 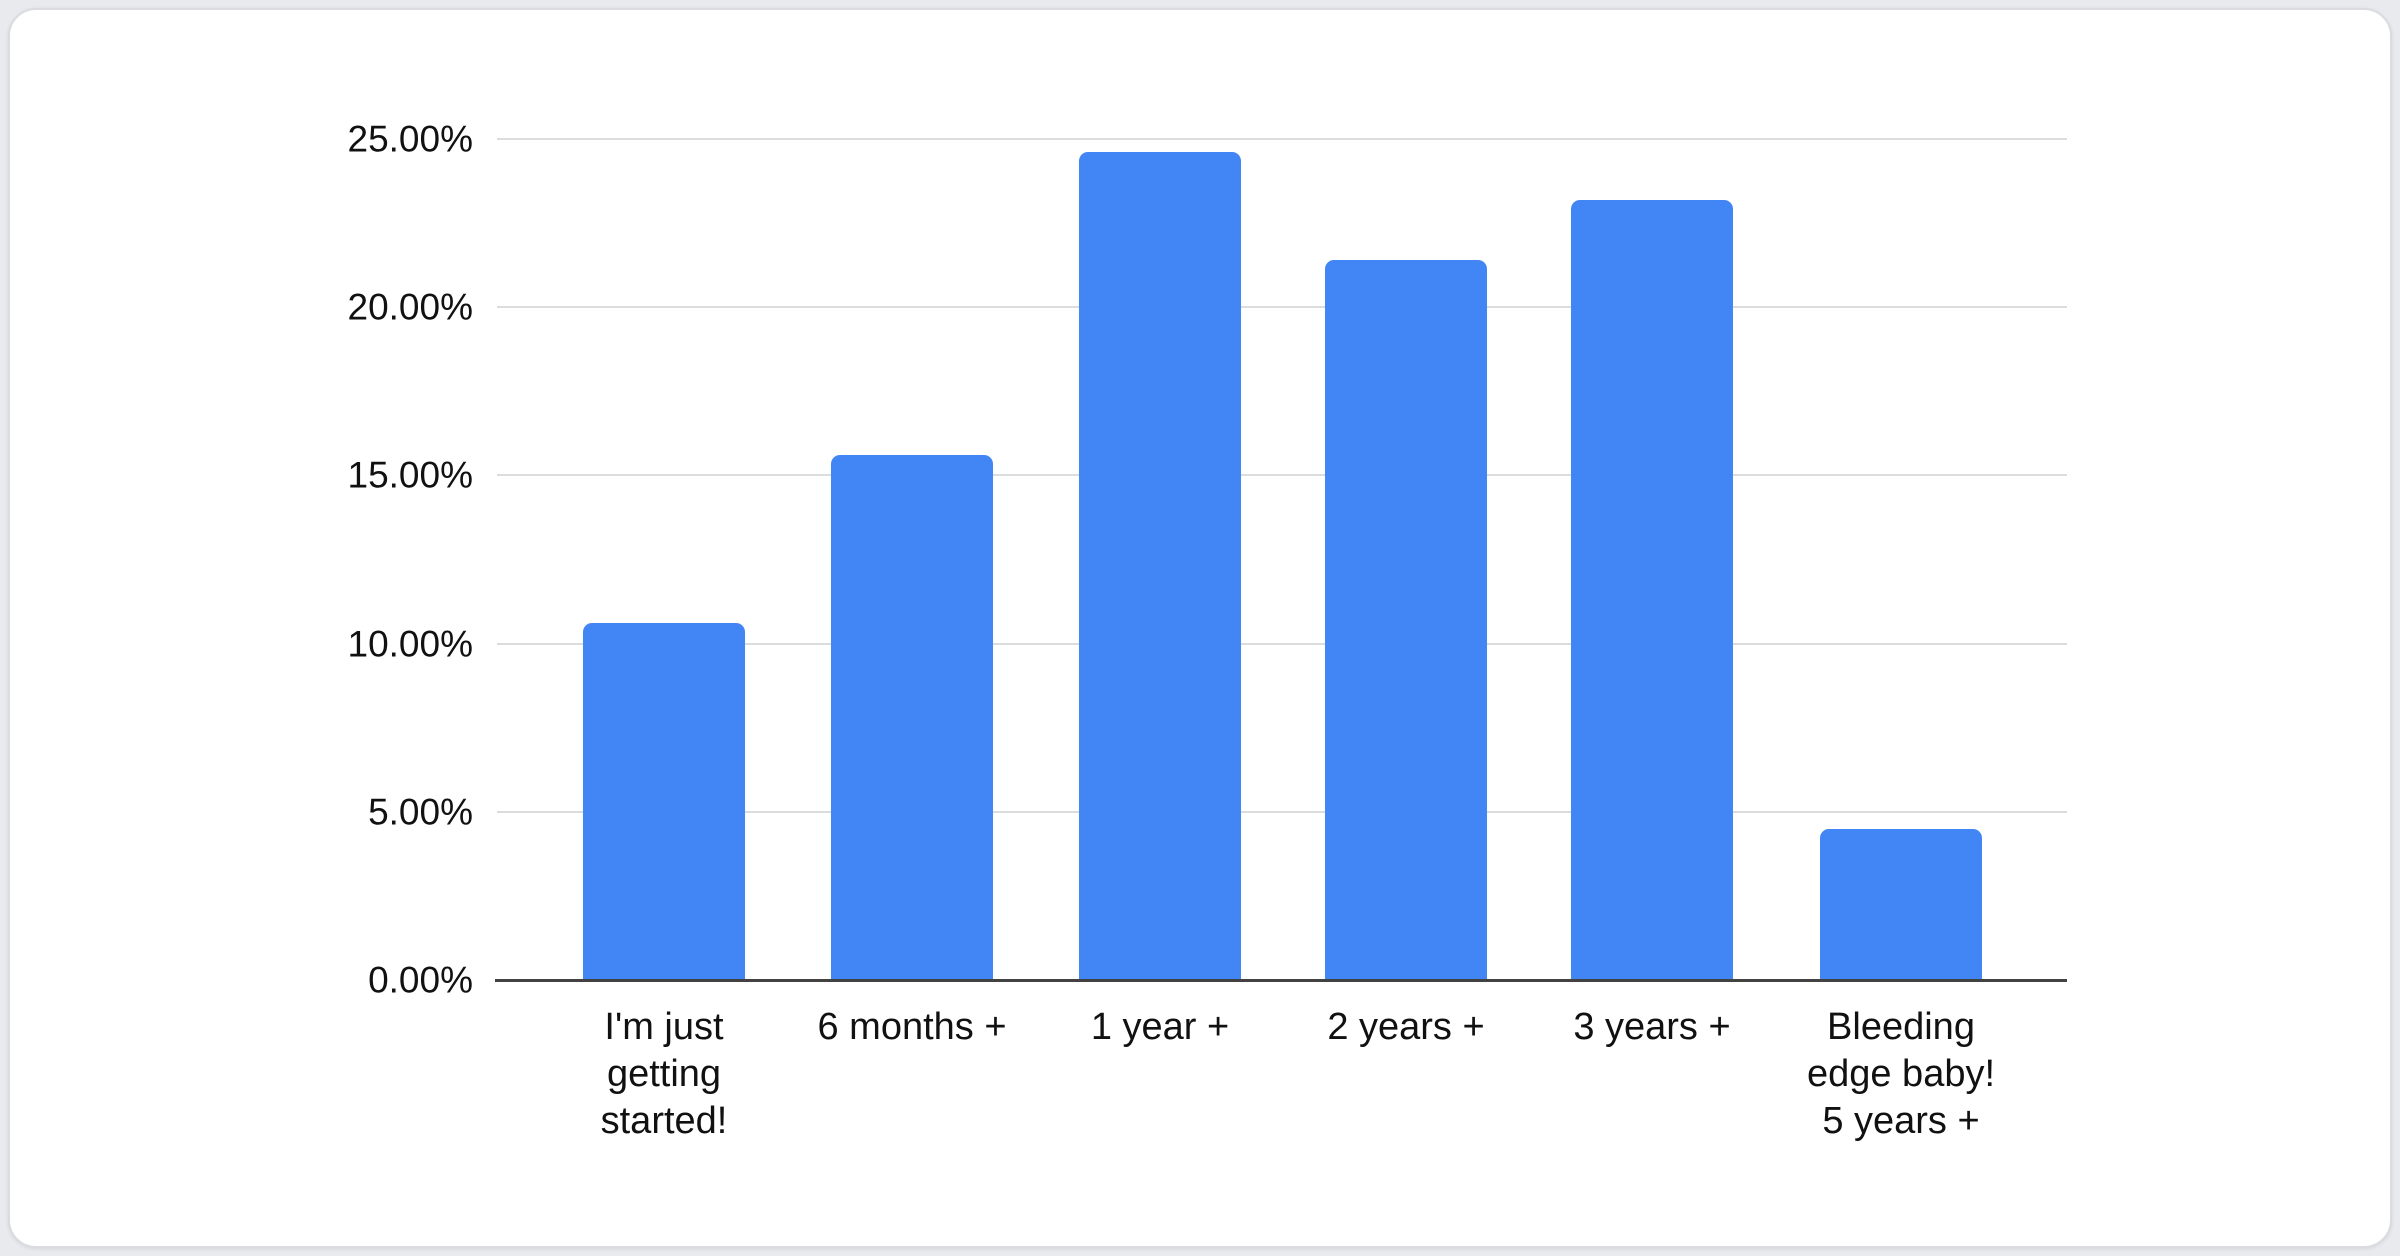 What do you see at coordinates (410, 139) in the screenshot?
I see `y-axis-tick-label: 25.00%` at bounding box center [410, 139].